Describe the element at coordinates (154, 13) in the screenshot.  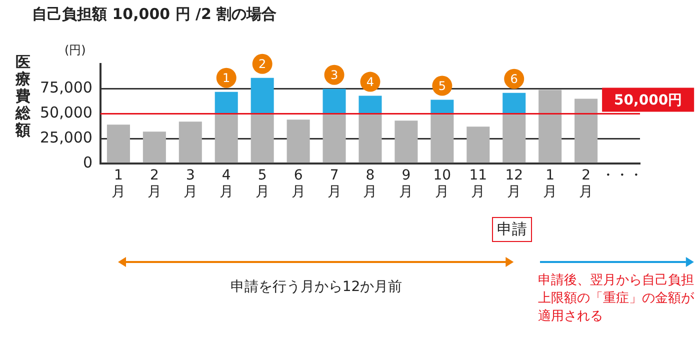
I see `chart-title: 自己負担額 10,000 円 /2 割の場合` at that location.